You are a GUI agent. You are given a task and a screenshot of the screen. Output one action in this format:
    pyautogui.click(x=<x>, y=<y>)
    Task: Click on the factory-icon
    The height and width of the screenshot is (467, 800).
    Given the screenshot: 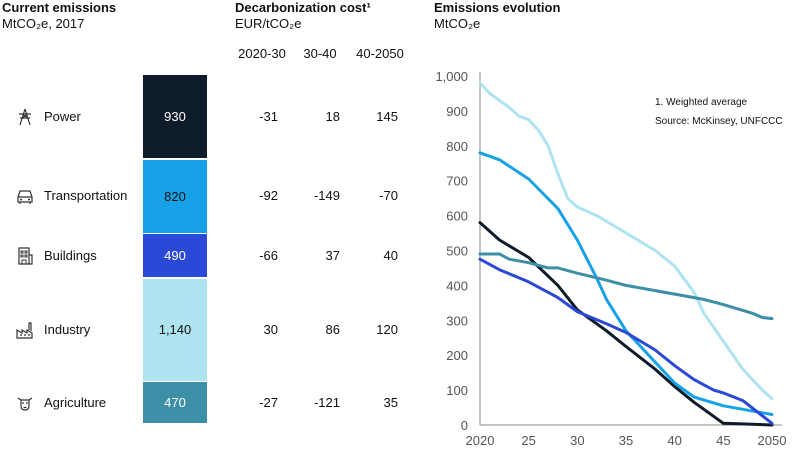 What is the action you would take?
    pyautogui.click(x=25, y=330)
    